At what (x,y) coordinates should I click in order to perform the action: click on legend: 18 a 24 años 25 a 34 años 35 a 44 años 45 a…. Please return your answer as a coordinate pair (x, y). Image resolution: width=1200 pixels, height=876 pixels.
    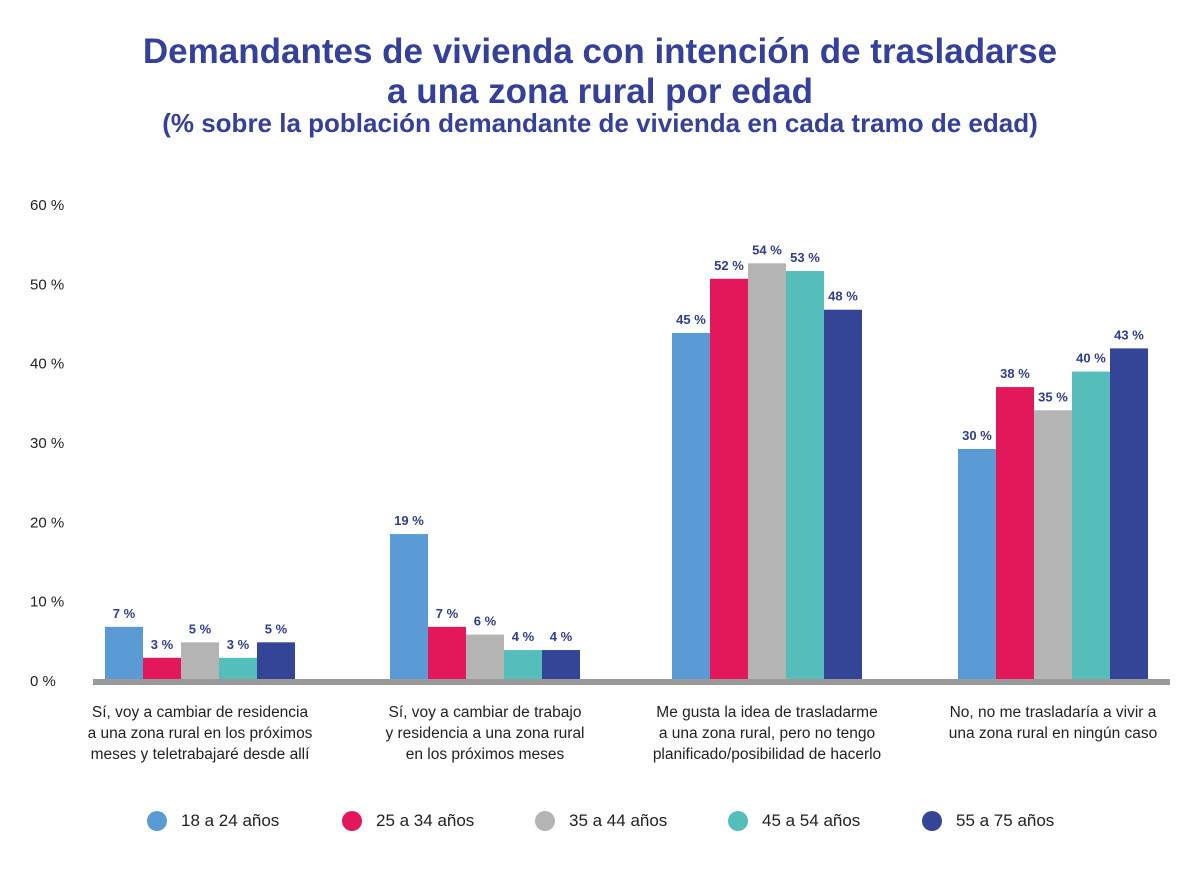
    Looking at the image, I should click on (600, 823).